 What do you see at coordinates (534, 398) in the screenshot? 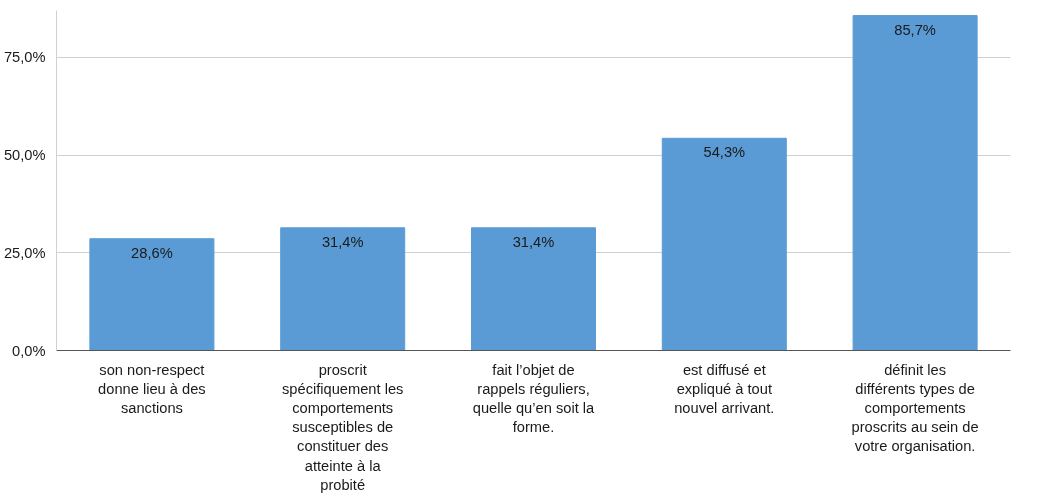
I see `x-tick-label: fait l’objet de rappels réguliers, quelle qu’en soit la forme.` at bounding box center [534, 398].